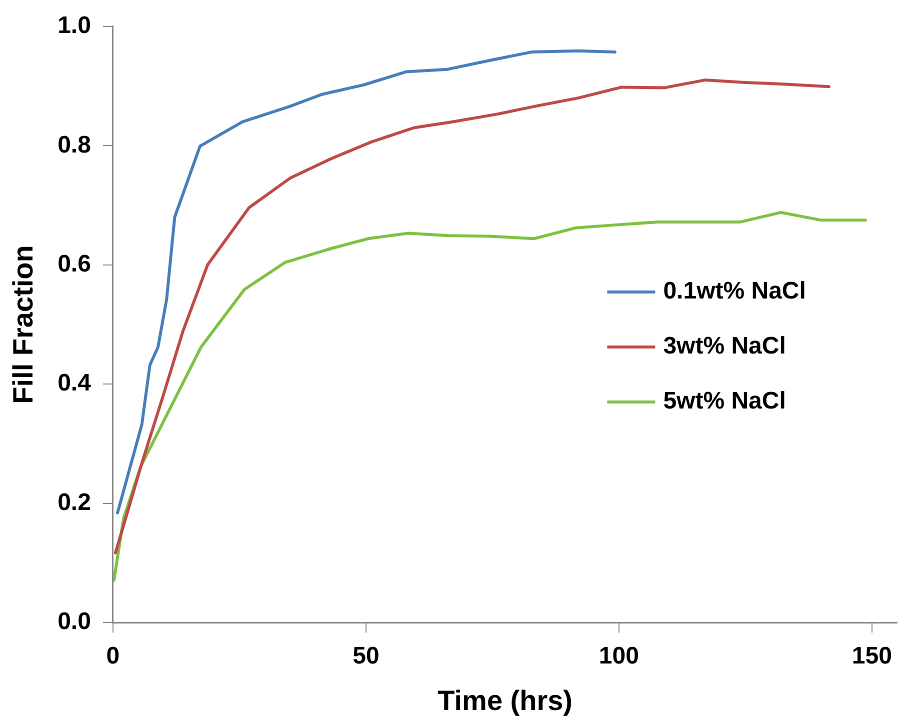  Describe the element at coordinates (74, 144) in the screenshot. I see `y-tick-label: 0.8` at that location.